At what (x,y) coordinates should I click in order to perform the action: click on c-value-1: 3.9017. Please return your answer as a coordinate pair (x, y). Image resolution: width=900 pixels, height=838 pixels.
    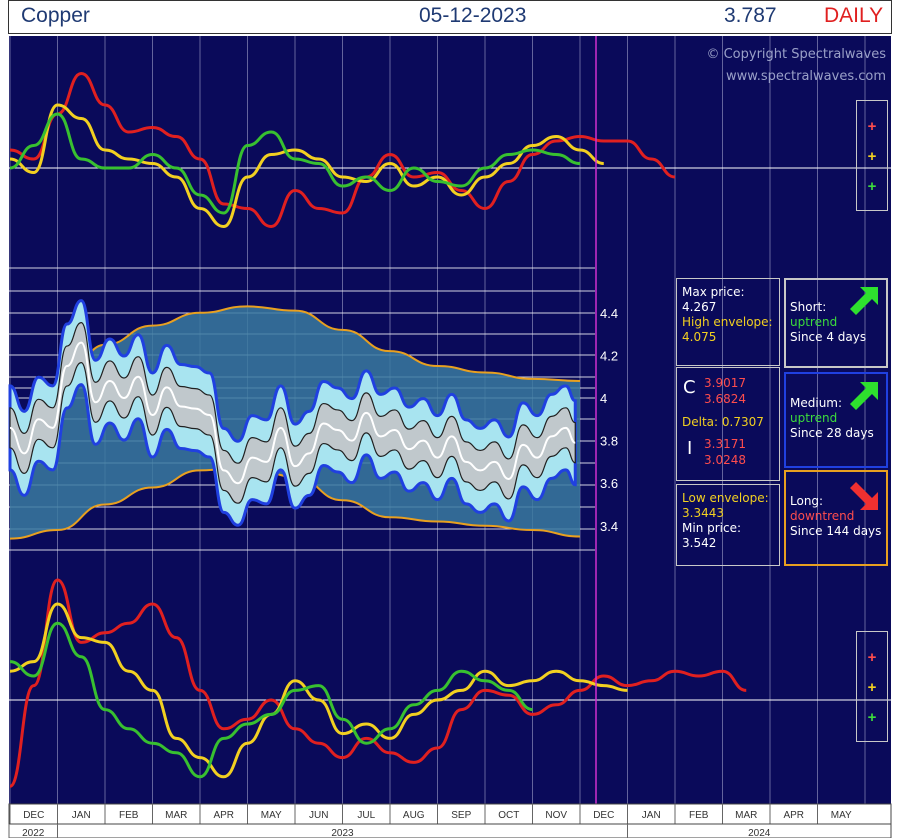
    Looking at the image, I should click on (725, 383).